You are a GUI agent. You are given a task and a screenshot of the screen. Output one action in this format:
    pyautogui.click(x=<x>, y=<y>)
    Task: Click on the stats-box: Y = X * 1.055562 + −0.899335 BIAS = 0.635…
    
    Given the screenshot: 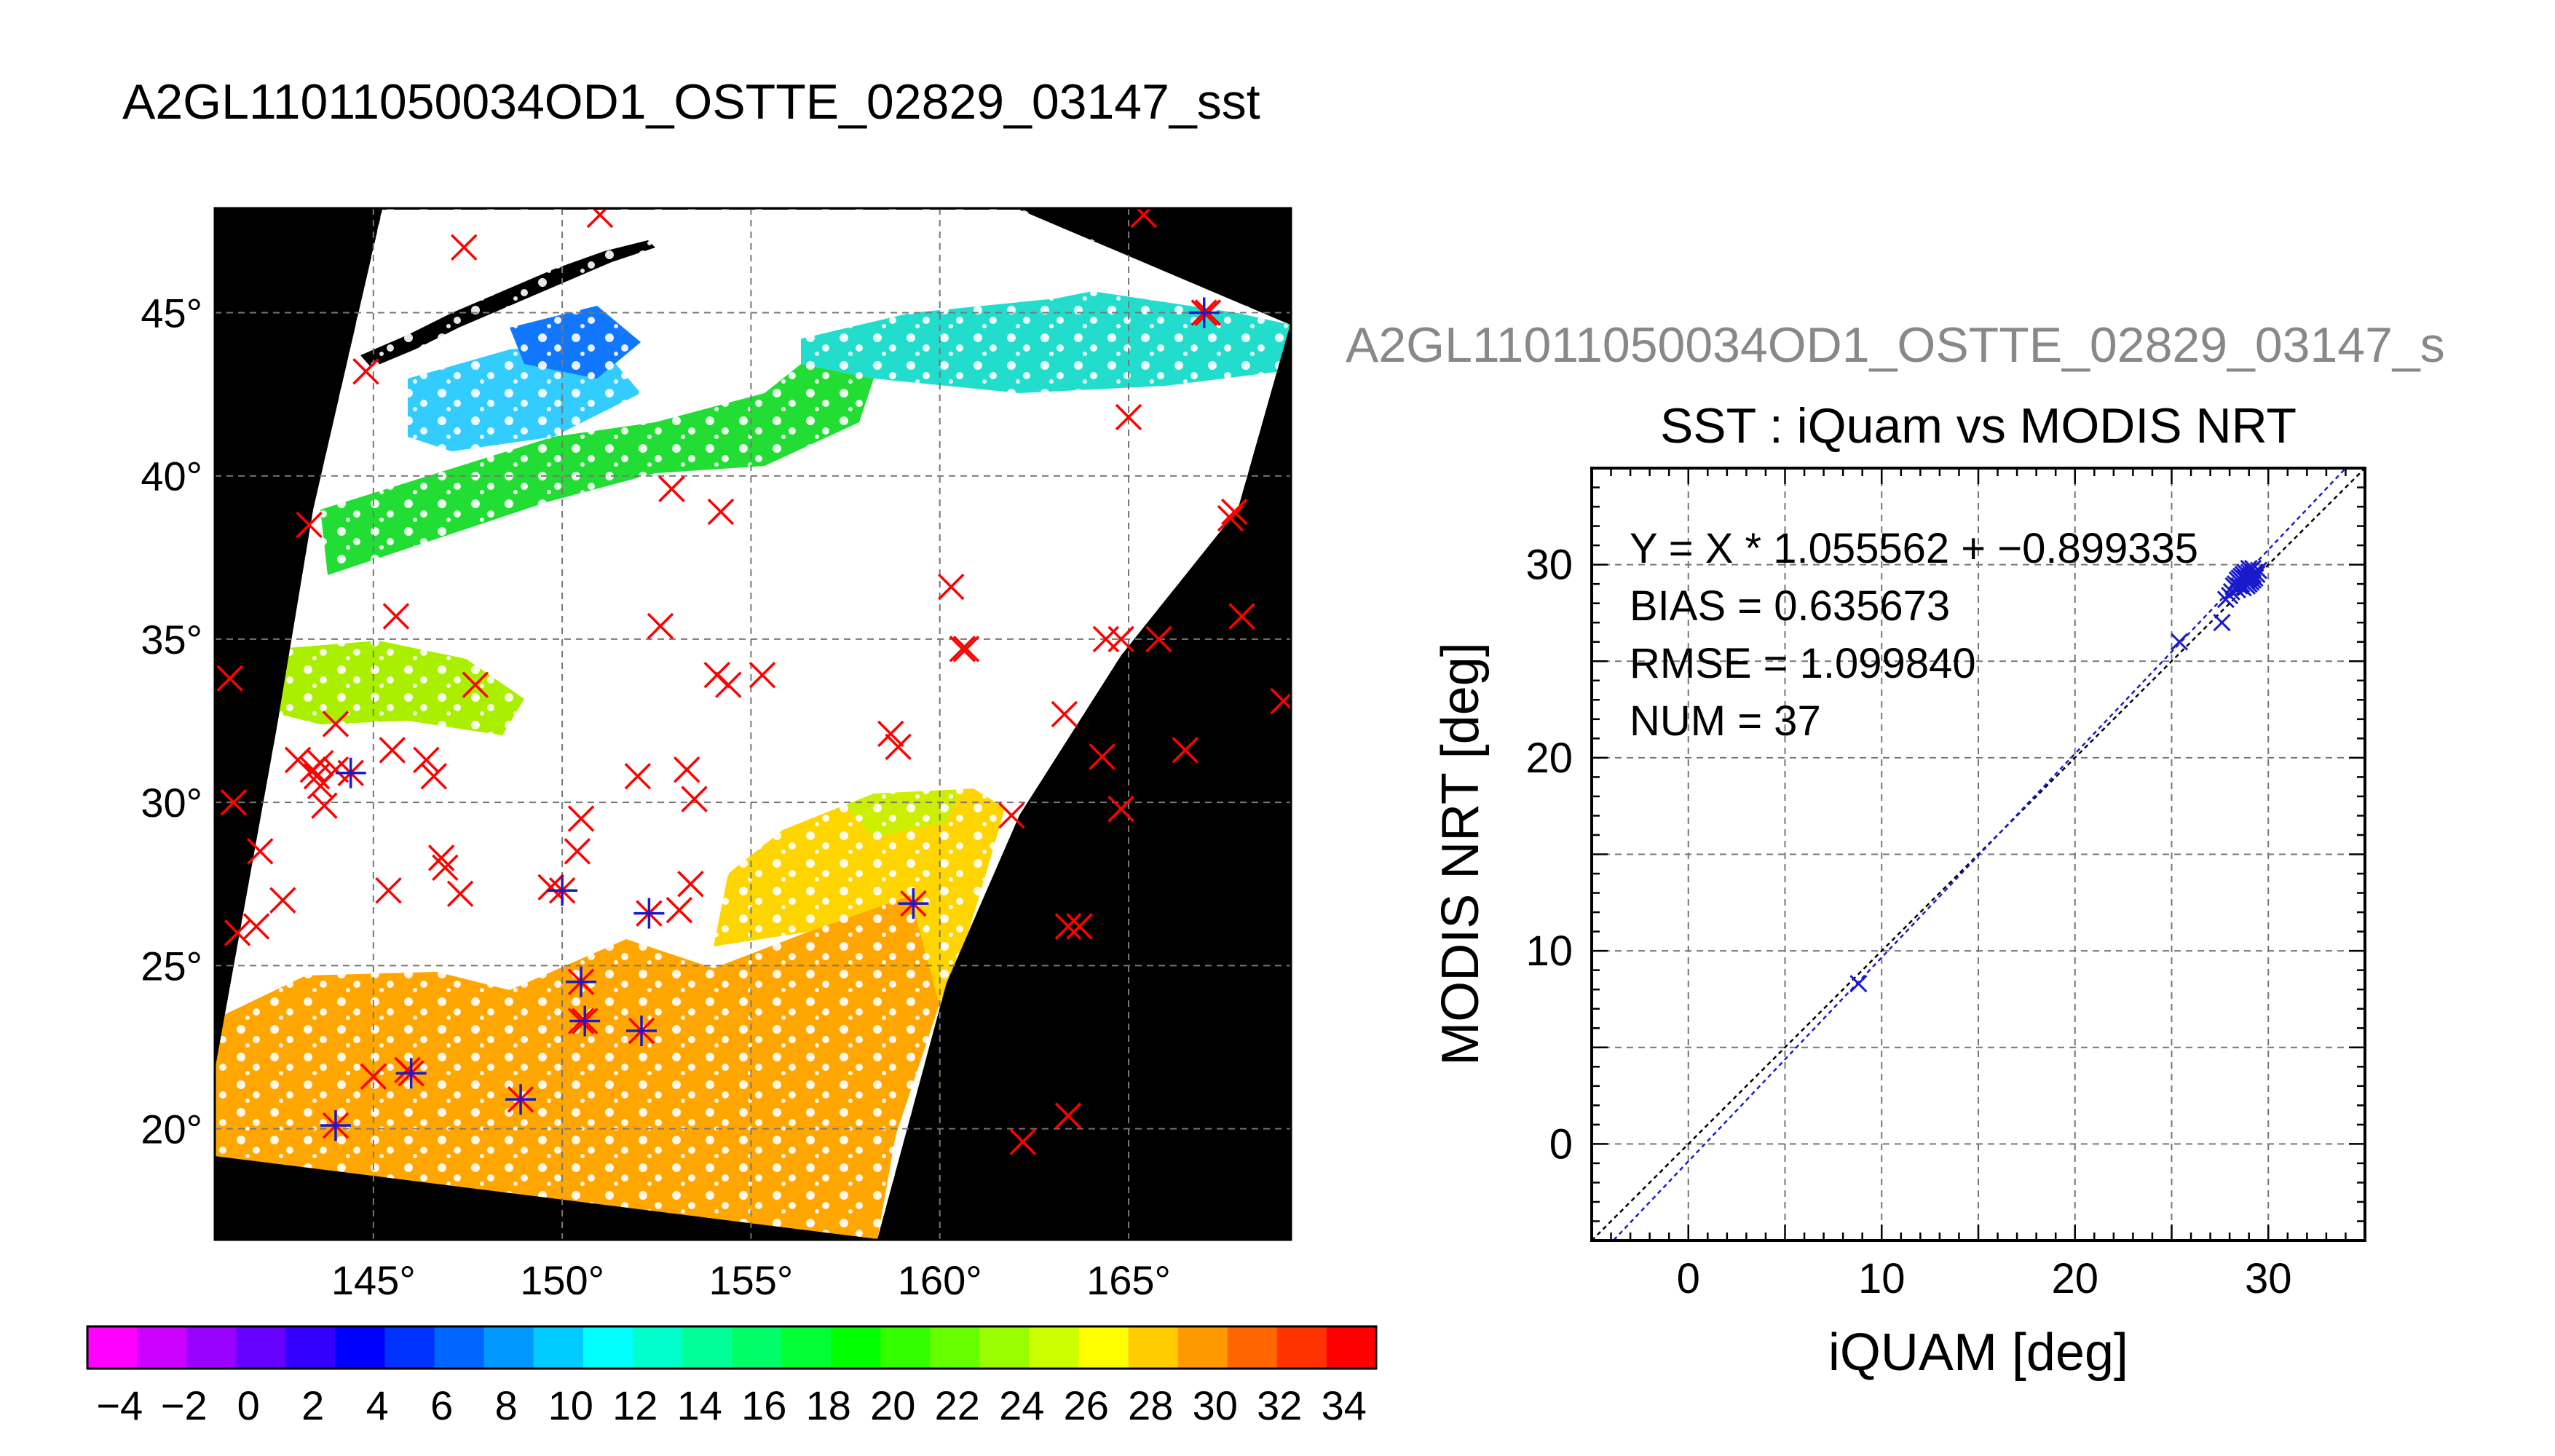 What is the action you would take?
    pyautogui.click(x=1914, y=635)
    